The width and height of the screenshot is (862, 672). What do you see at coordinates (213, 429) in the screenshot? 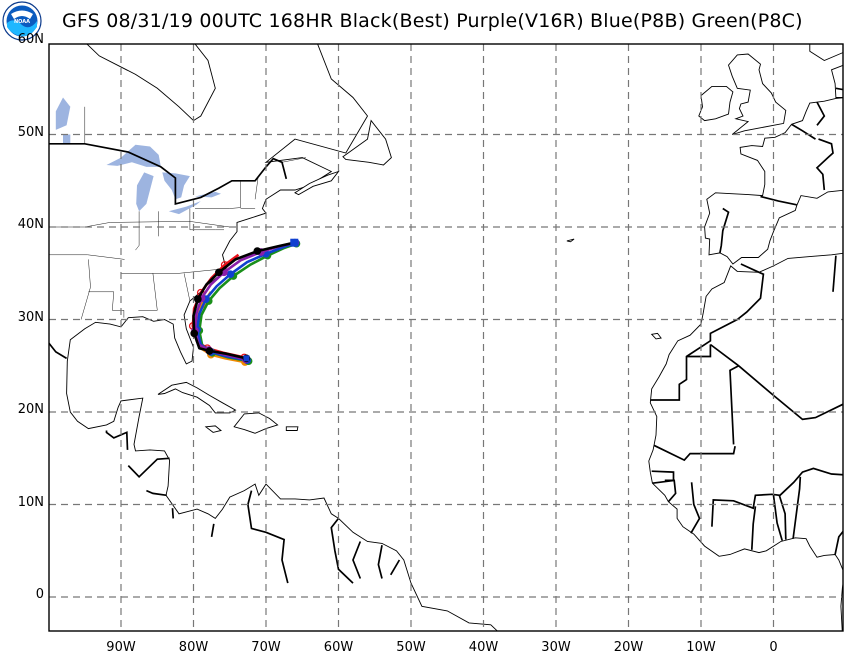
I see `jamaica-coast` at bounding box center [213, 429].